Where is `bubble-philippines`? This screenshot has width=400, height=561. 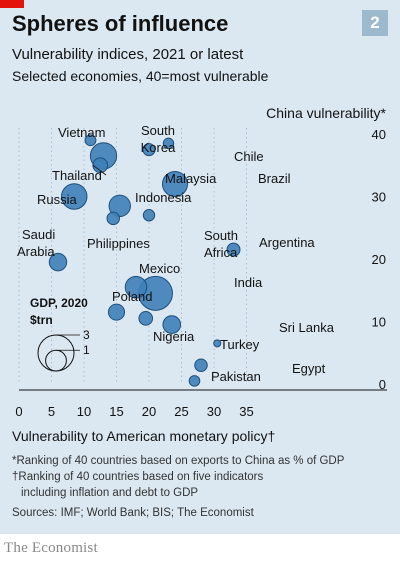 bubble-philippines is located at coordinates (113, 218).